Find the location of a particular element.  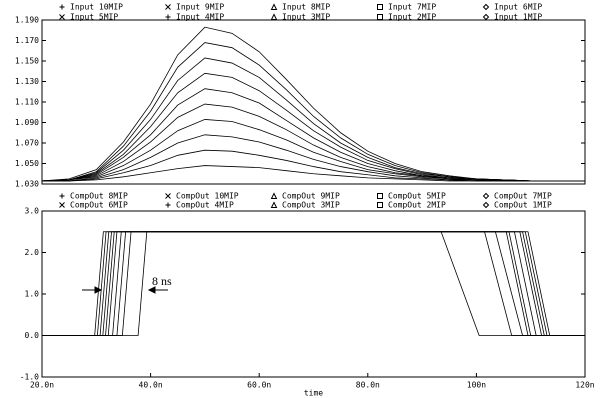

y-tick-label: 2.0 is located at coordinates (32, 252).